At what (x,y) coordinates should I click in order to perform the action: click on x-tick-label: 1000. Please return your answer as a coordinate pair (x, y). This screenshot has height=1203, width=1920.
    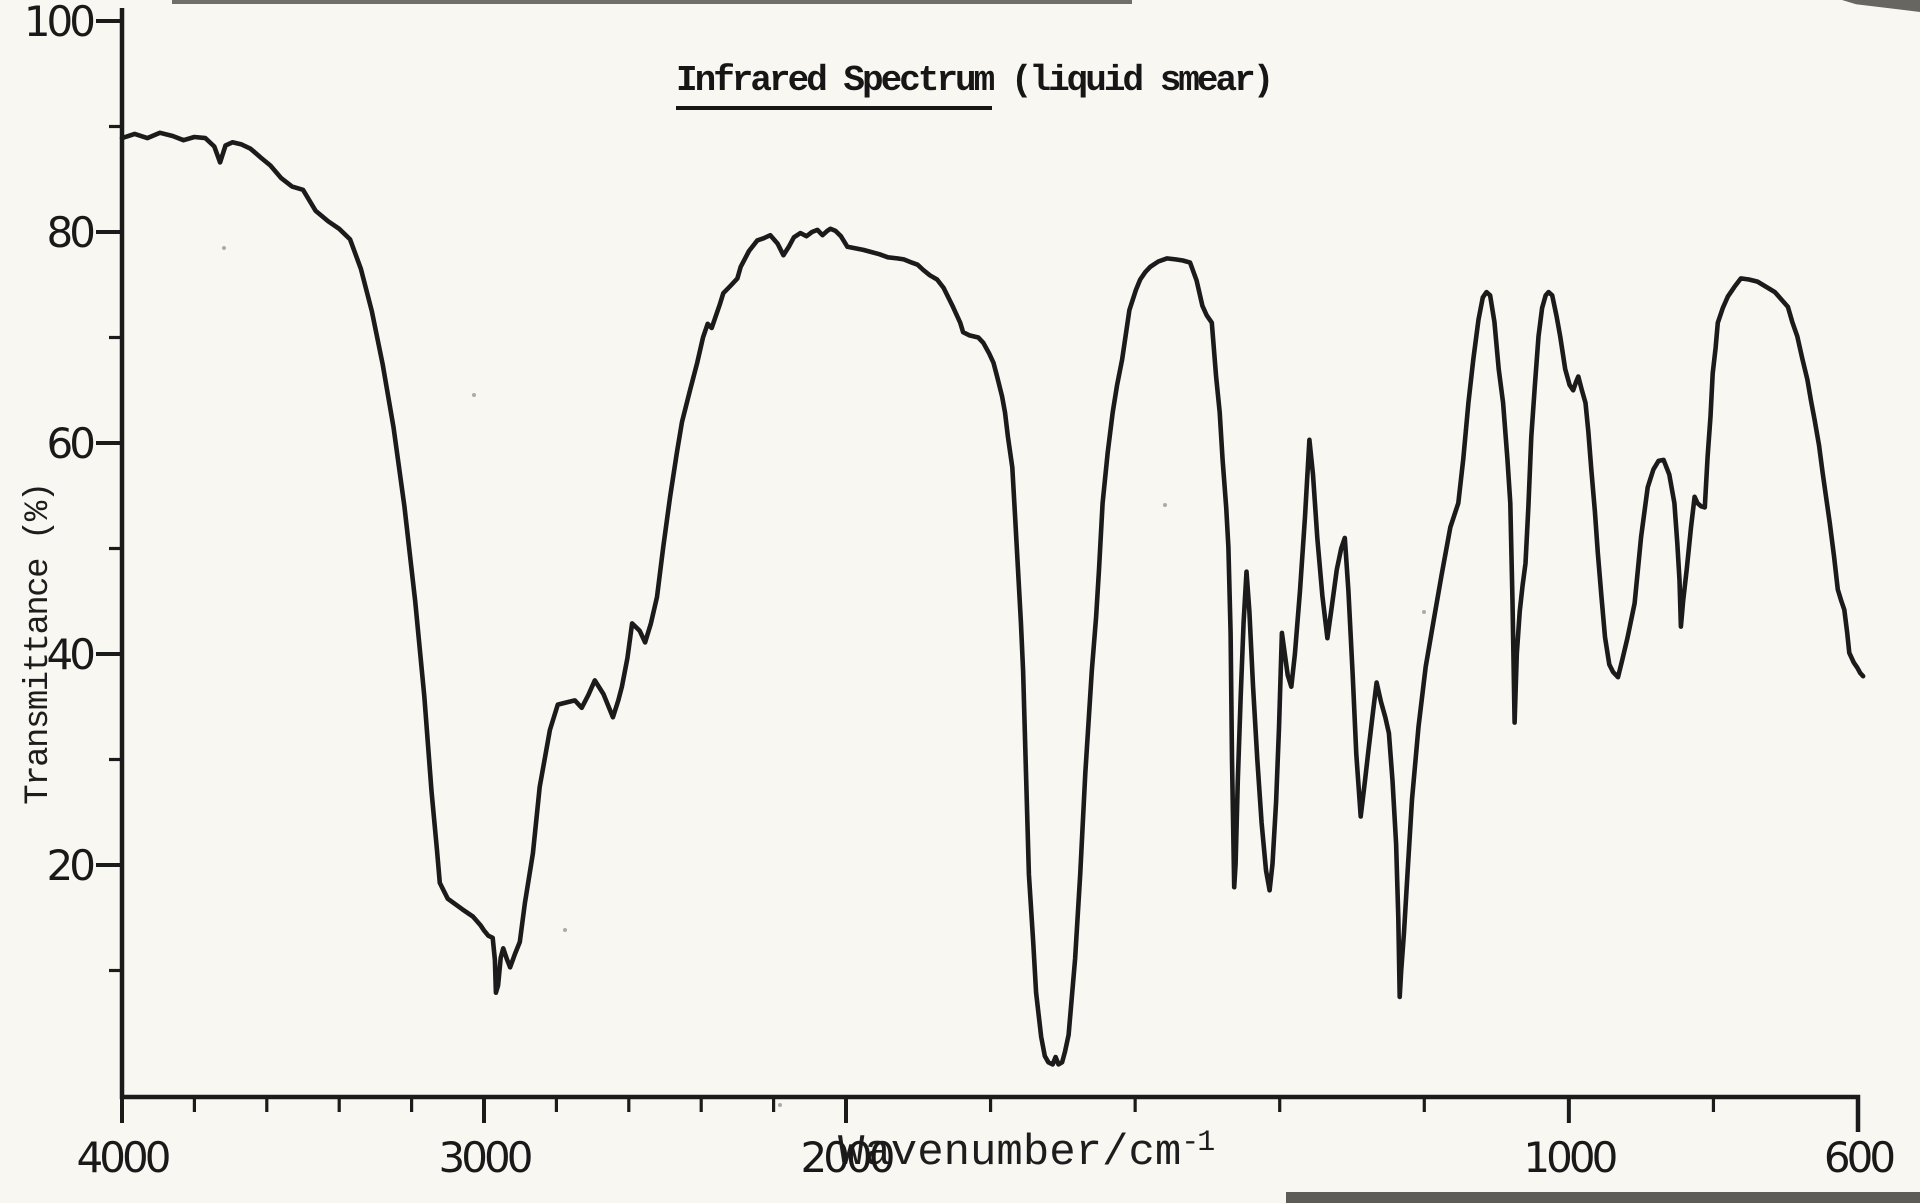
    Looking at the image, I should click on (1569, 1157).